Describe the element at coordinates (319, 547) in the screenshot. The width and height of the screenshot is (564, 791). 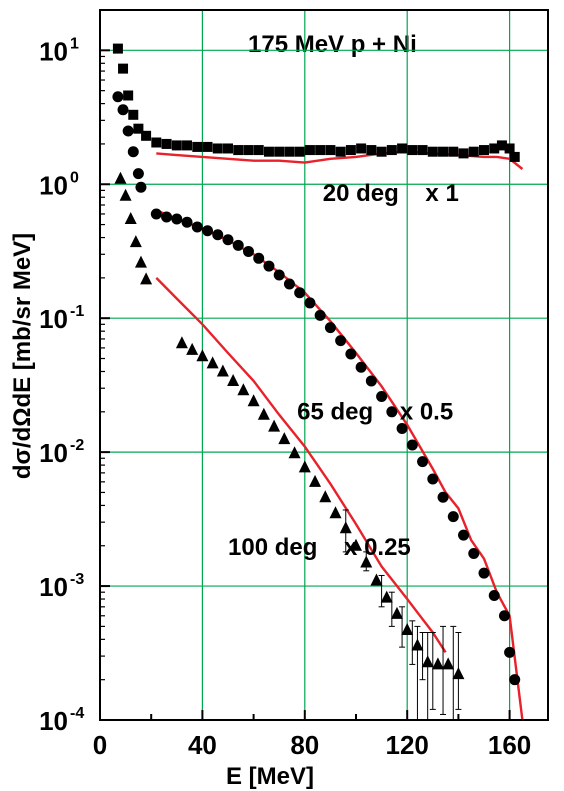
I see `annotation-label: 100 deg x 0.25` at that location.